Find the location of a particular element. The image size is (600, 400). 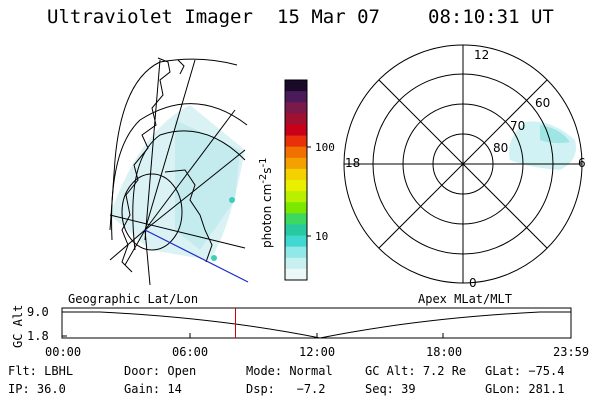

mlt-label-0: 0 is located at coordinates (473, 283).